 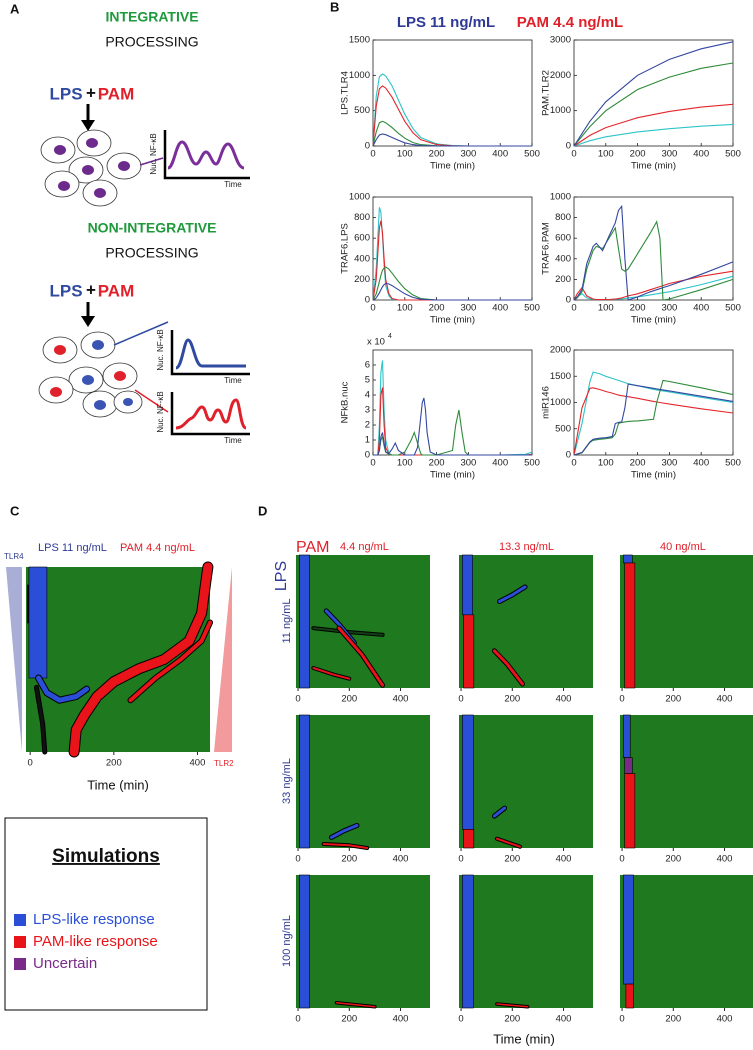 I want to click on y-tick-label: 0, so click(x=367, y=455).